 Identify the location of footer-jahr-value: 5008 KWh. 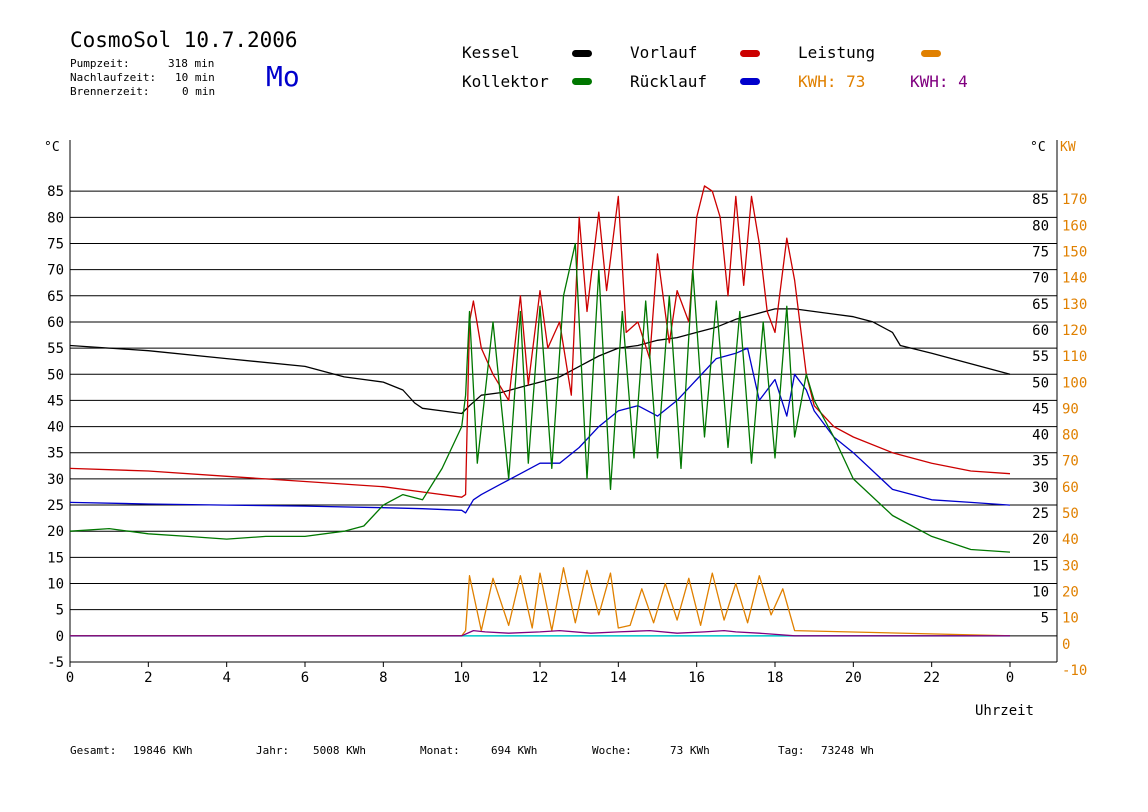
(339, 750).